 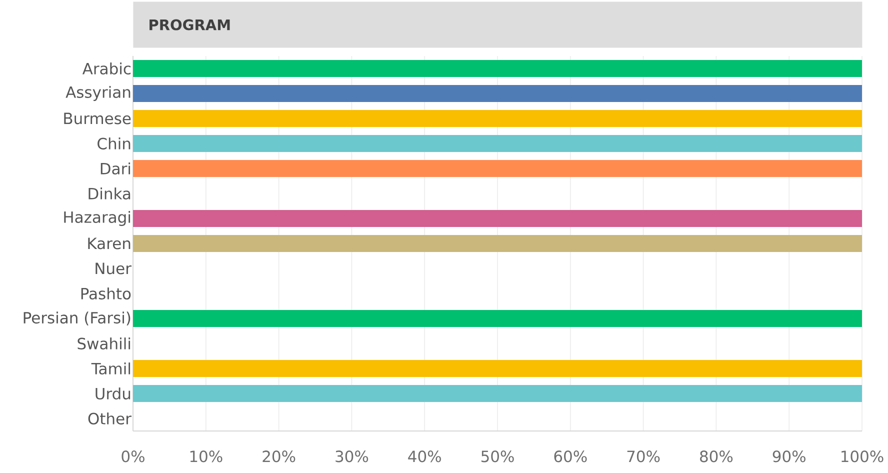 What do you see at coordinates (110, 368) in the screenshot?
I see `y-tick-label: Tamil` at bounding box center [110, 368].